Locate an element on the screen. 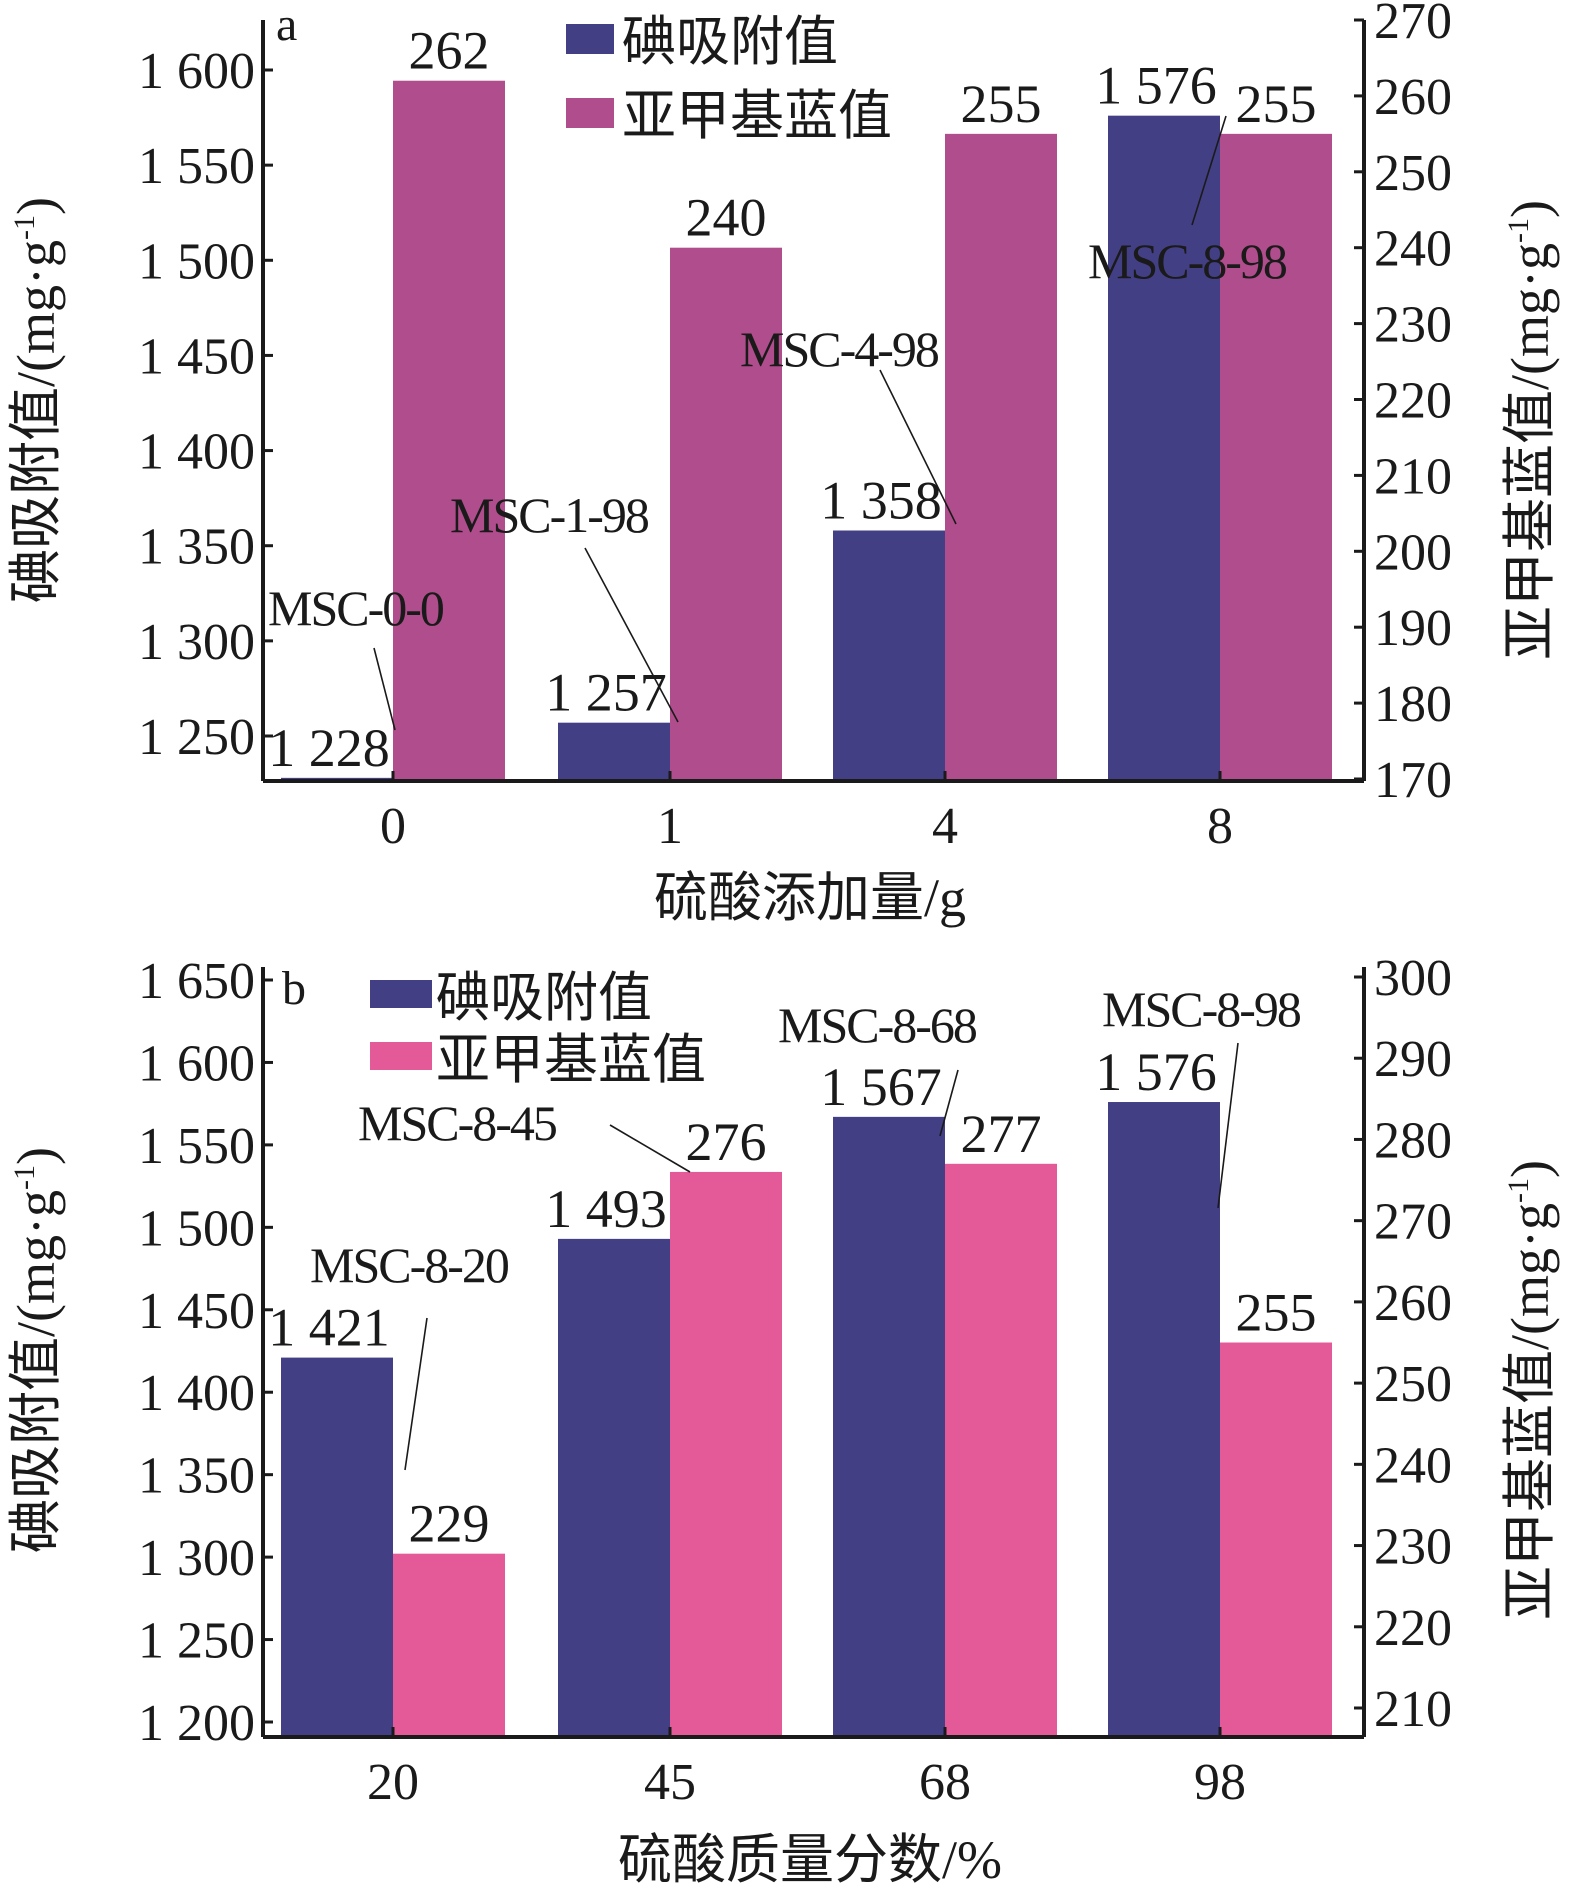 Image resolution: width=1583 pixels, height=1902 pixels. panel-a-annotation-msc-1-98: MSC-1-98 is located at coordinates (549, 515).